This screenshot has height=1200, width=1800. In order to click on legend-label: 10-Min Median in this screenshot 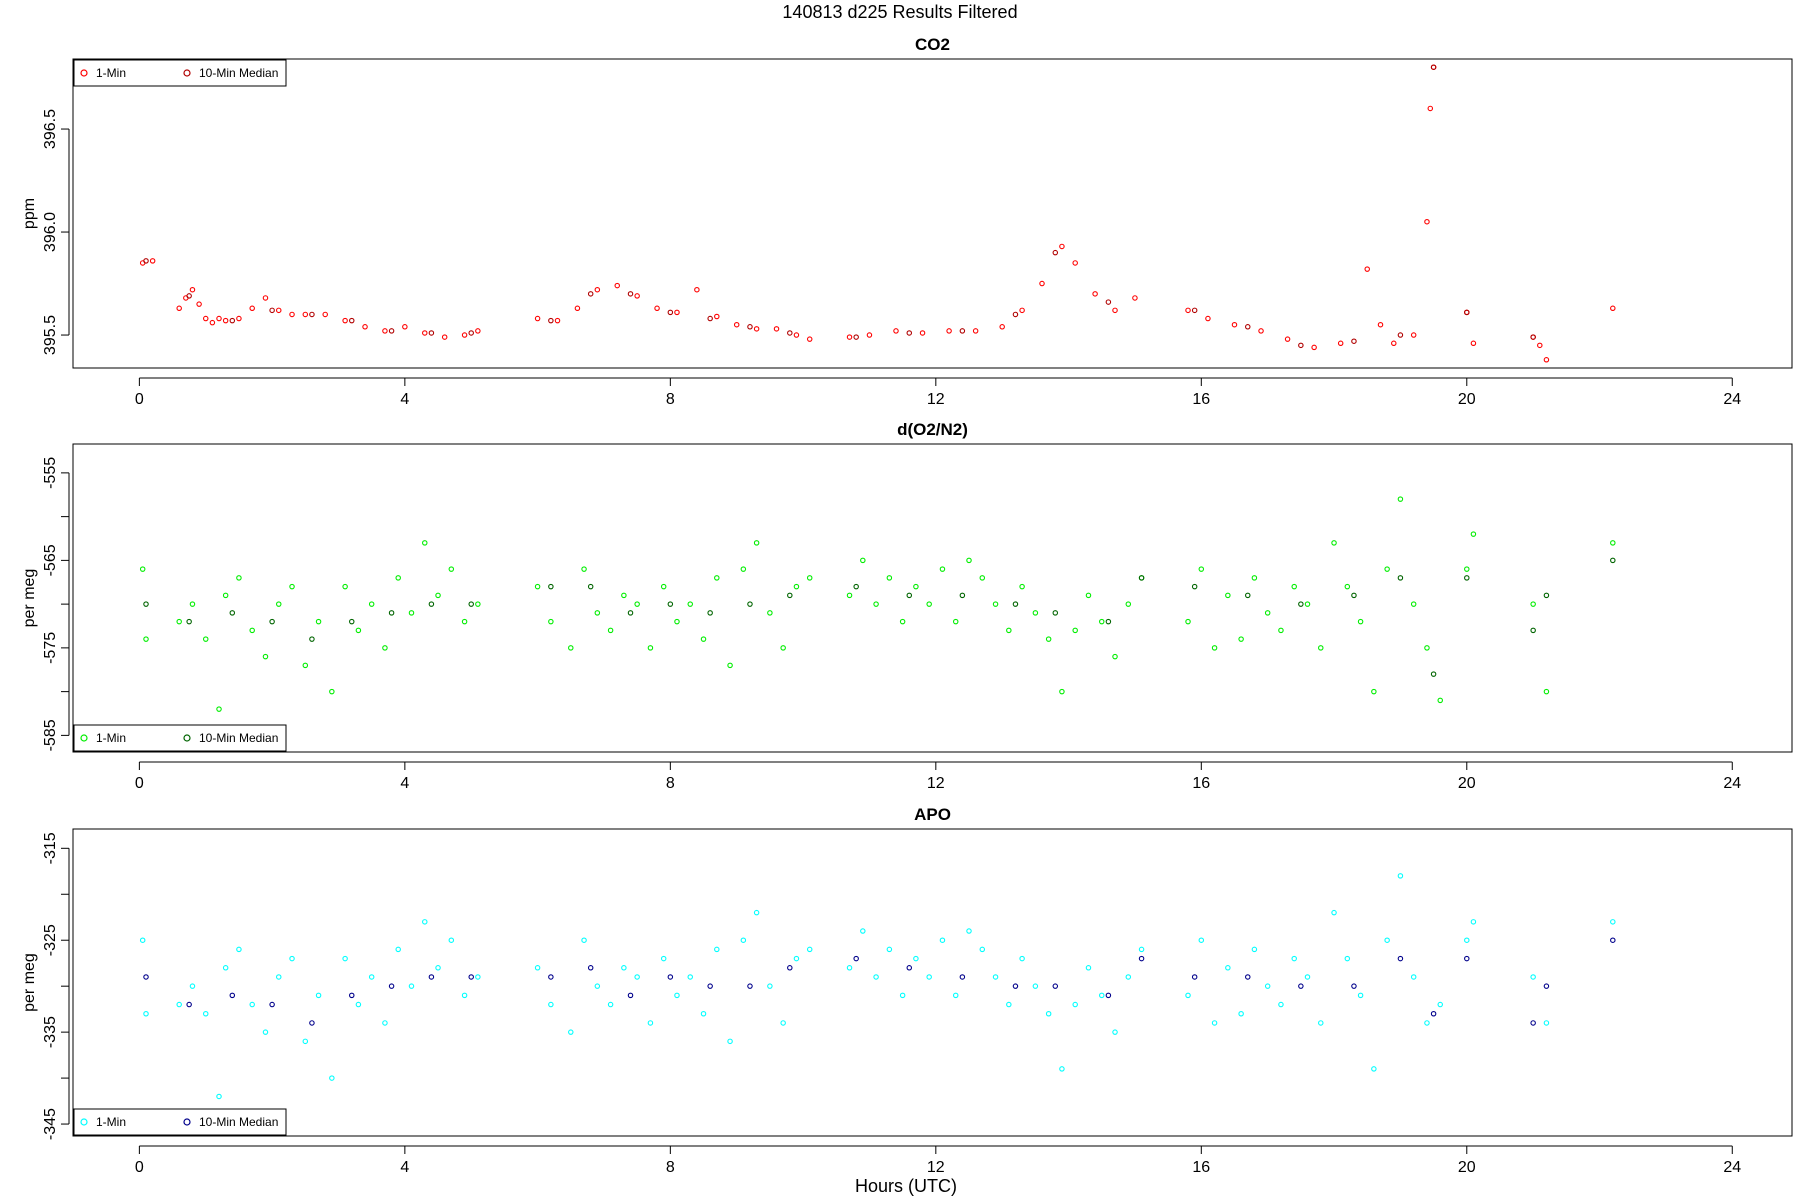, I will do `click(238, 73)`.